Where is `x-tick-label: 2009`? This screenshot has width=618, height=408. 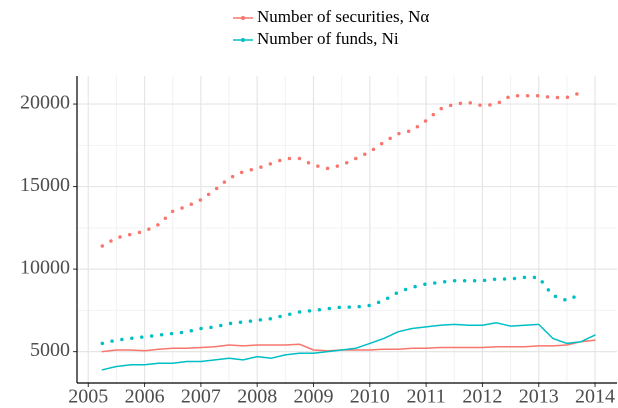 x-tick-label: 2009 is located at coordinates (313, 397).